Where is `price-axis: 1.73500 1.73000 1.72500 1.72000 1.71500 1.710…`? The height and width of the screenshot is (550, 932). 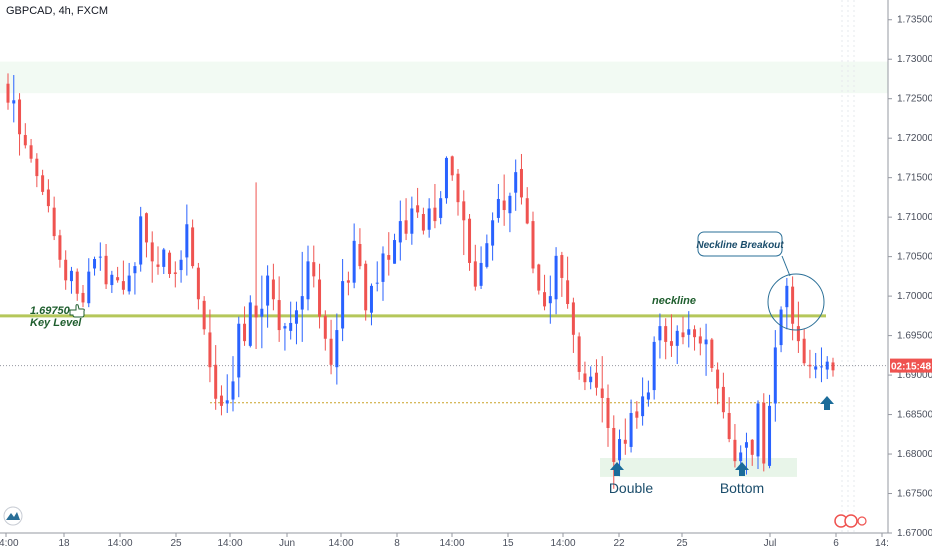 price-axis: 1.73500 1.73000 1.72500 1.72000 1.71500 1.710… is located at coordinates (910, 277).